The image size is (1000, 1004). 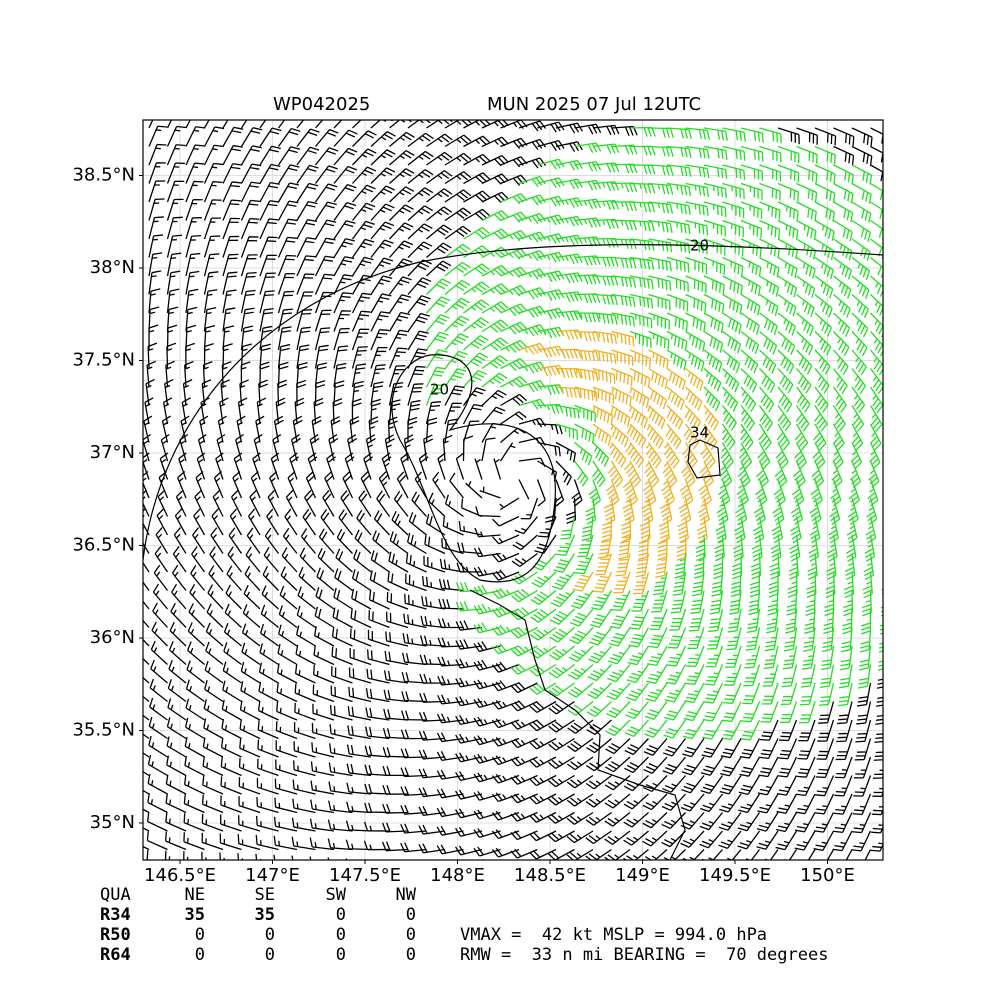 What do you see at coordinates (103, 730) in the screenshot?
I see `y-tick-label: 35.5°N` at bounding box center [103, 730].